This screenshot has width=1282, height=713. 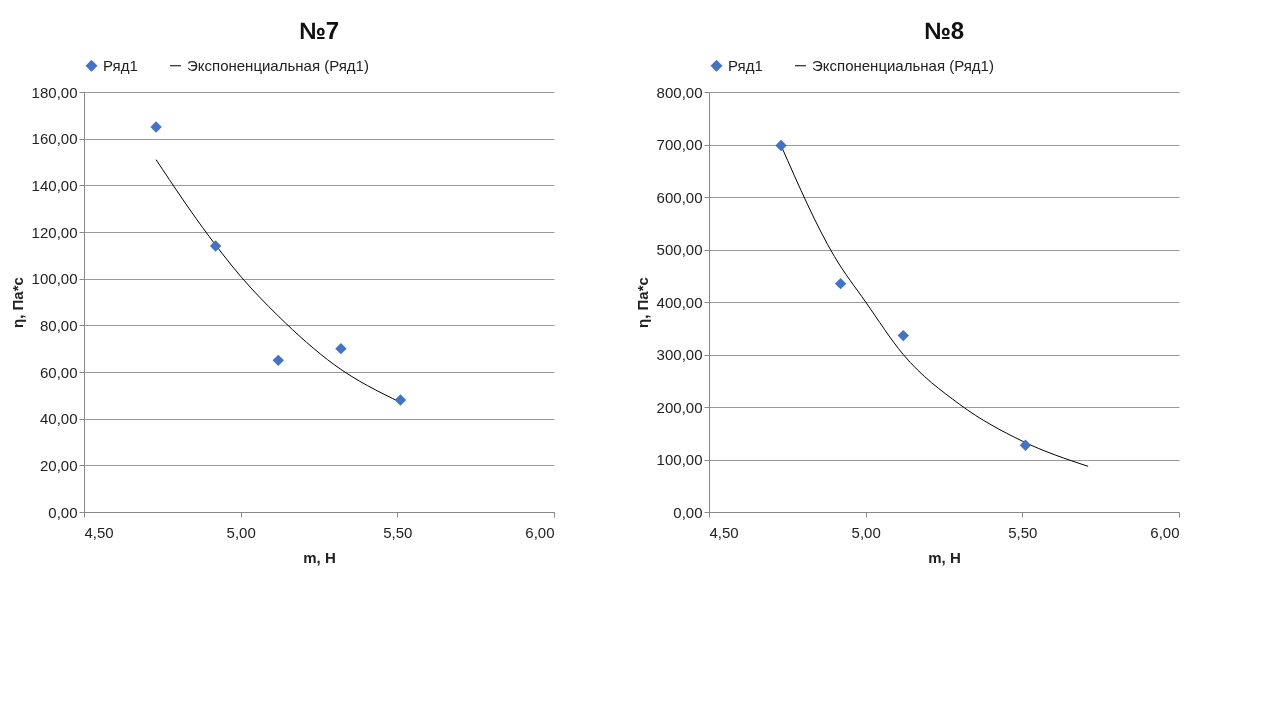 What do you see at coordinates (58, 419) in the screenshot?
I see `y-tick-label: 40,00` at bounding box center [58, 419].